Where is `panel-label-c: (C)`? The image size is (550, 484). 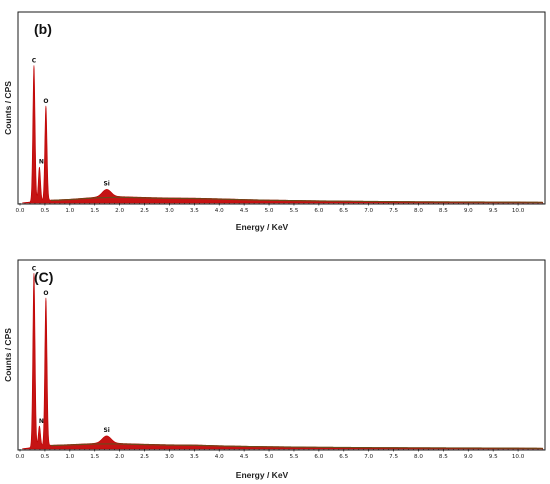
panel-label-c: (C) is located at coordinates (43, 277).